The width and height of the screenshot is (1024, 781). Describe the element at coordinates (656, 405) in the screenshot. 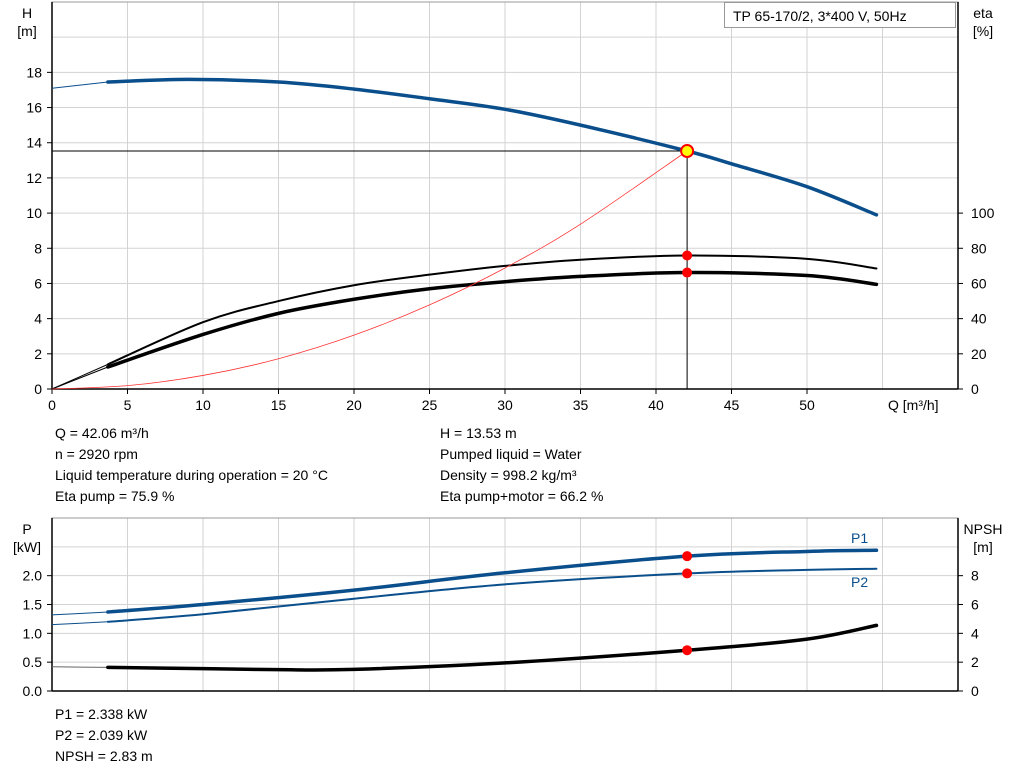

I see `panel0-x-tick-label: 40` at that location.